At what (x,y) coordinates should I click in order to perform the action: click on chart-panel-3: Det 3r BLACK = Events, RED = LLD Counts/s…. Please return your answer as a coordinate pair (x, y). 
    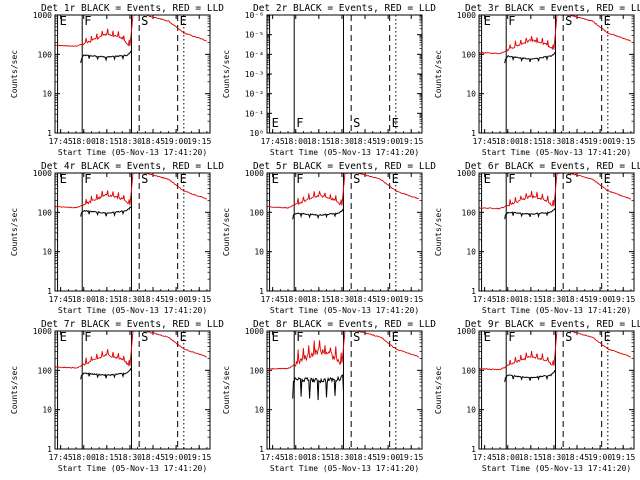
    Looking at the image, I should click on (537, 80).